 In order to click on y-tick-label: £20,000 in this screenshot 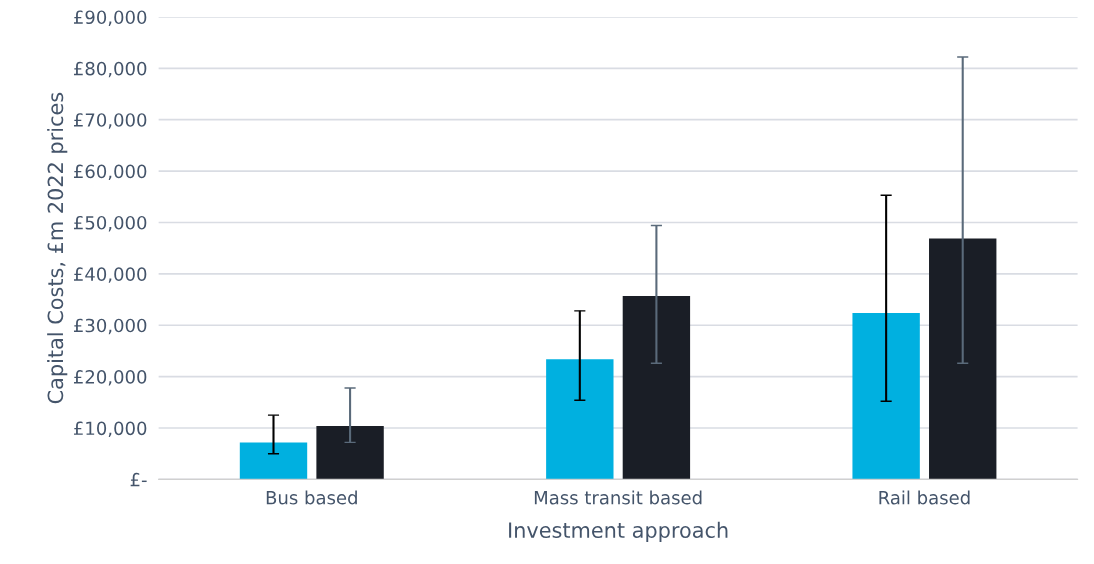, I will do `click(110, 378)`.